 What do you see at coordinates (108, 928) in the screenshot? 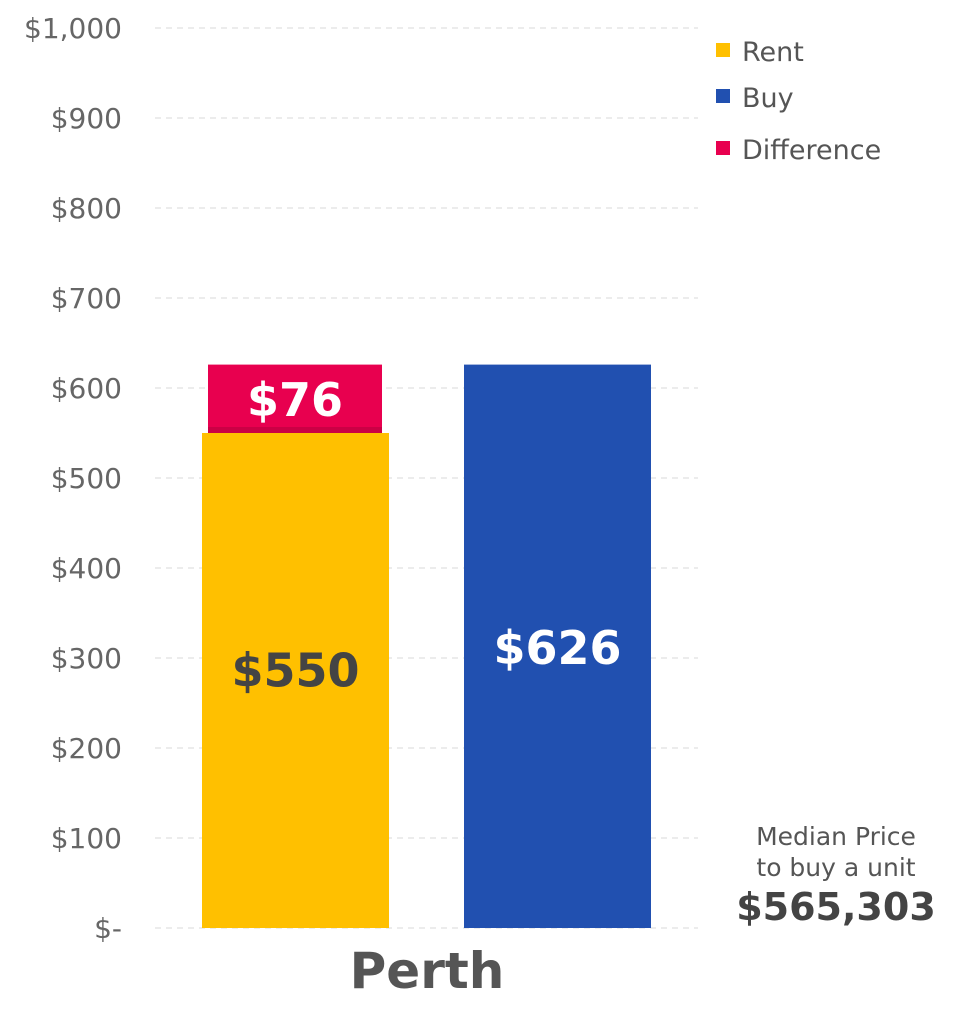
I see `y-tick-label-0: $-` at bounding box center [108, 928].